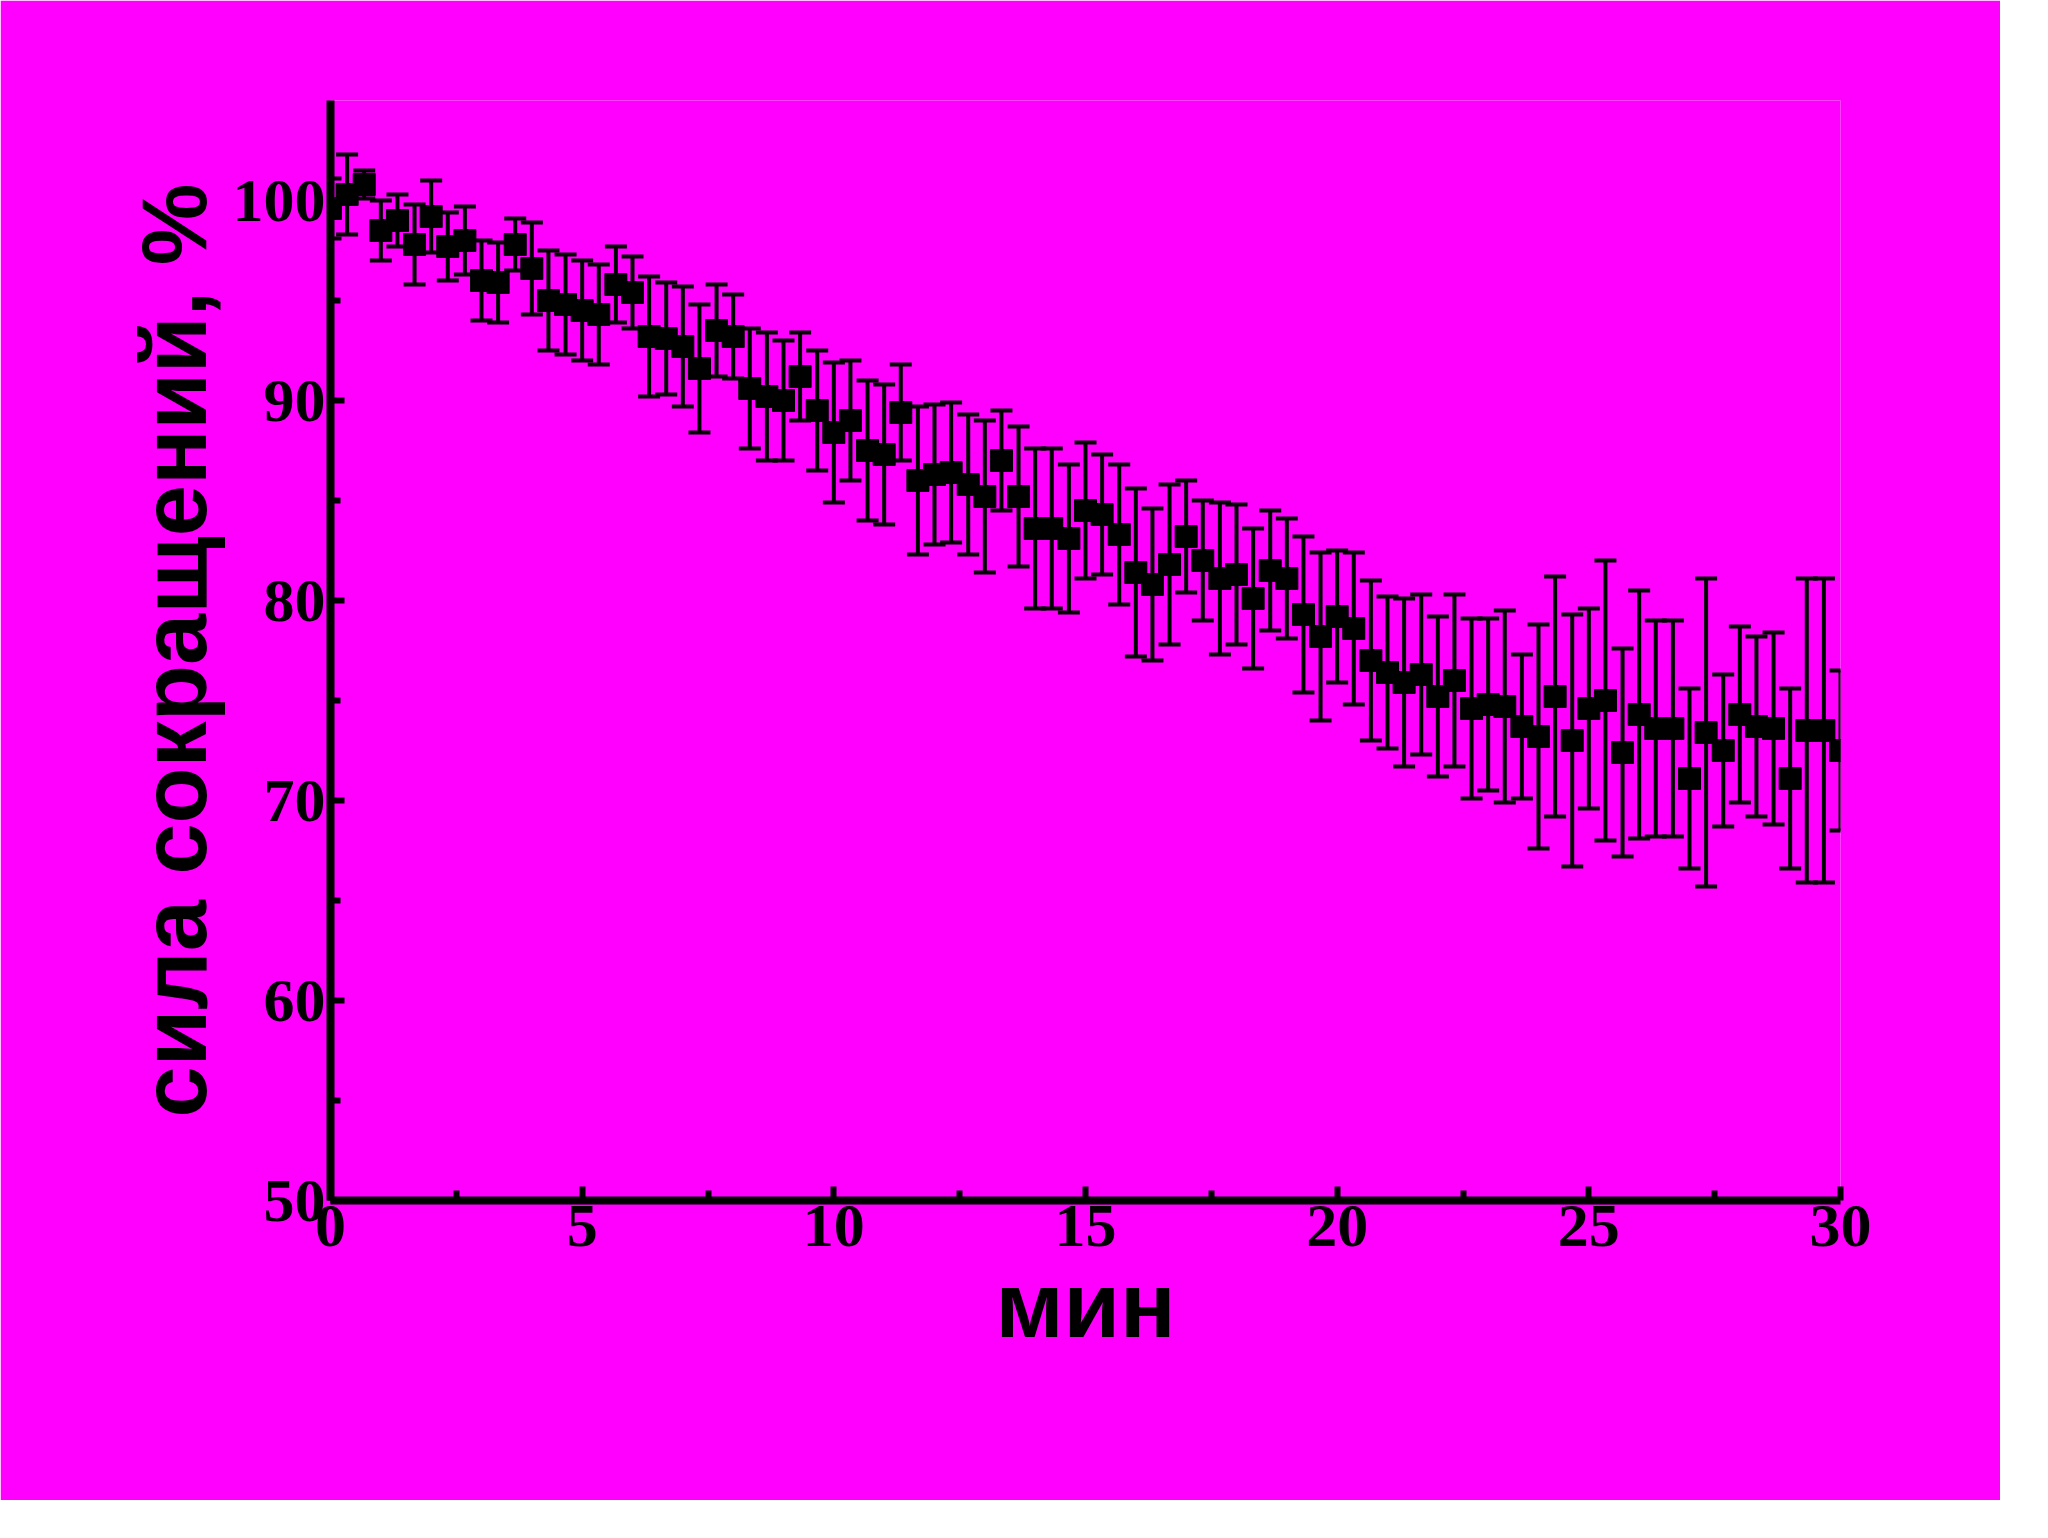 Image resolution: width=2048 pixels, height=1538 pixels. Describe the element at coordinates (294, 399) in the screenshot. I see `y-tick-label: 90` at that location.